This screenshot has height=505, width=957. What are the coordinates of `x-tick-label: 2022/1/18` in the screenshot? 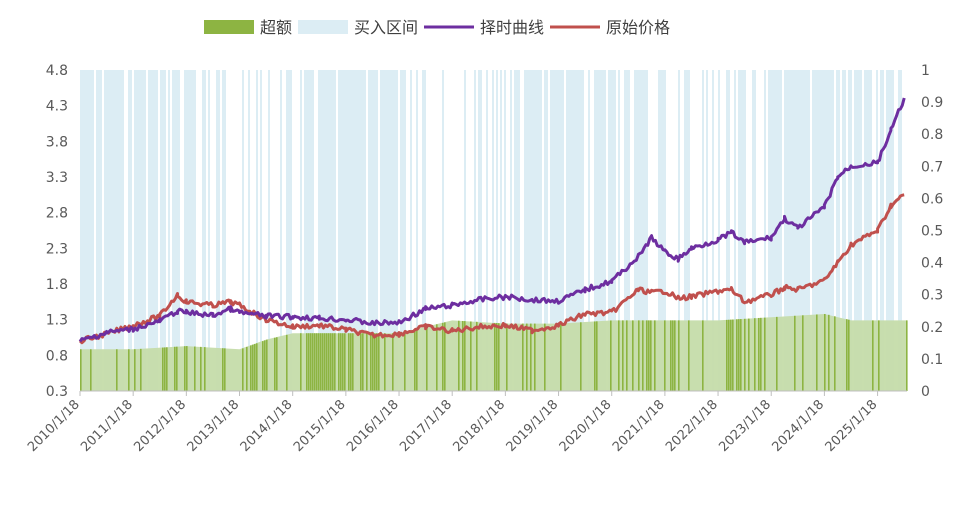 It's located at (692, 426).